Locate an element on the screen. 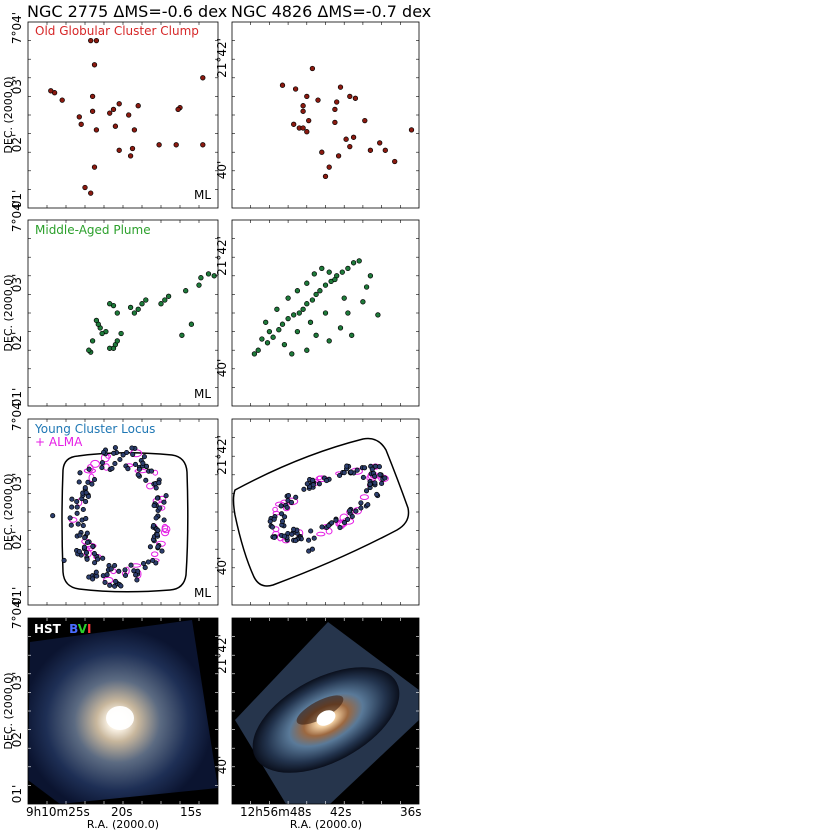 The width and height of the screenshot is (830, 830). corner-tag-row3: ML is located at coordinates (202, 593).